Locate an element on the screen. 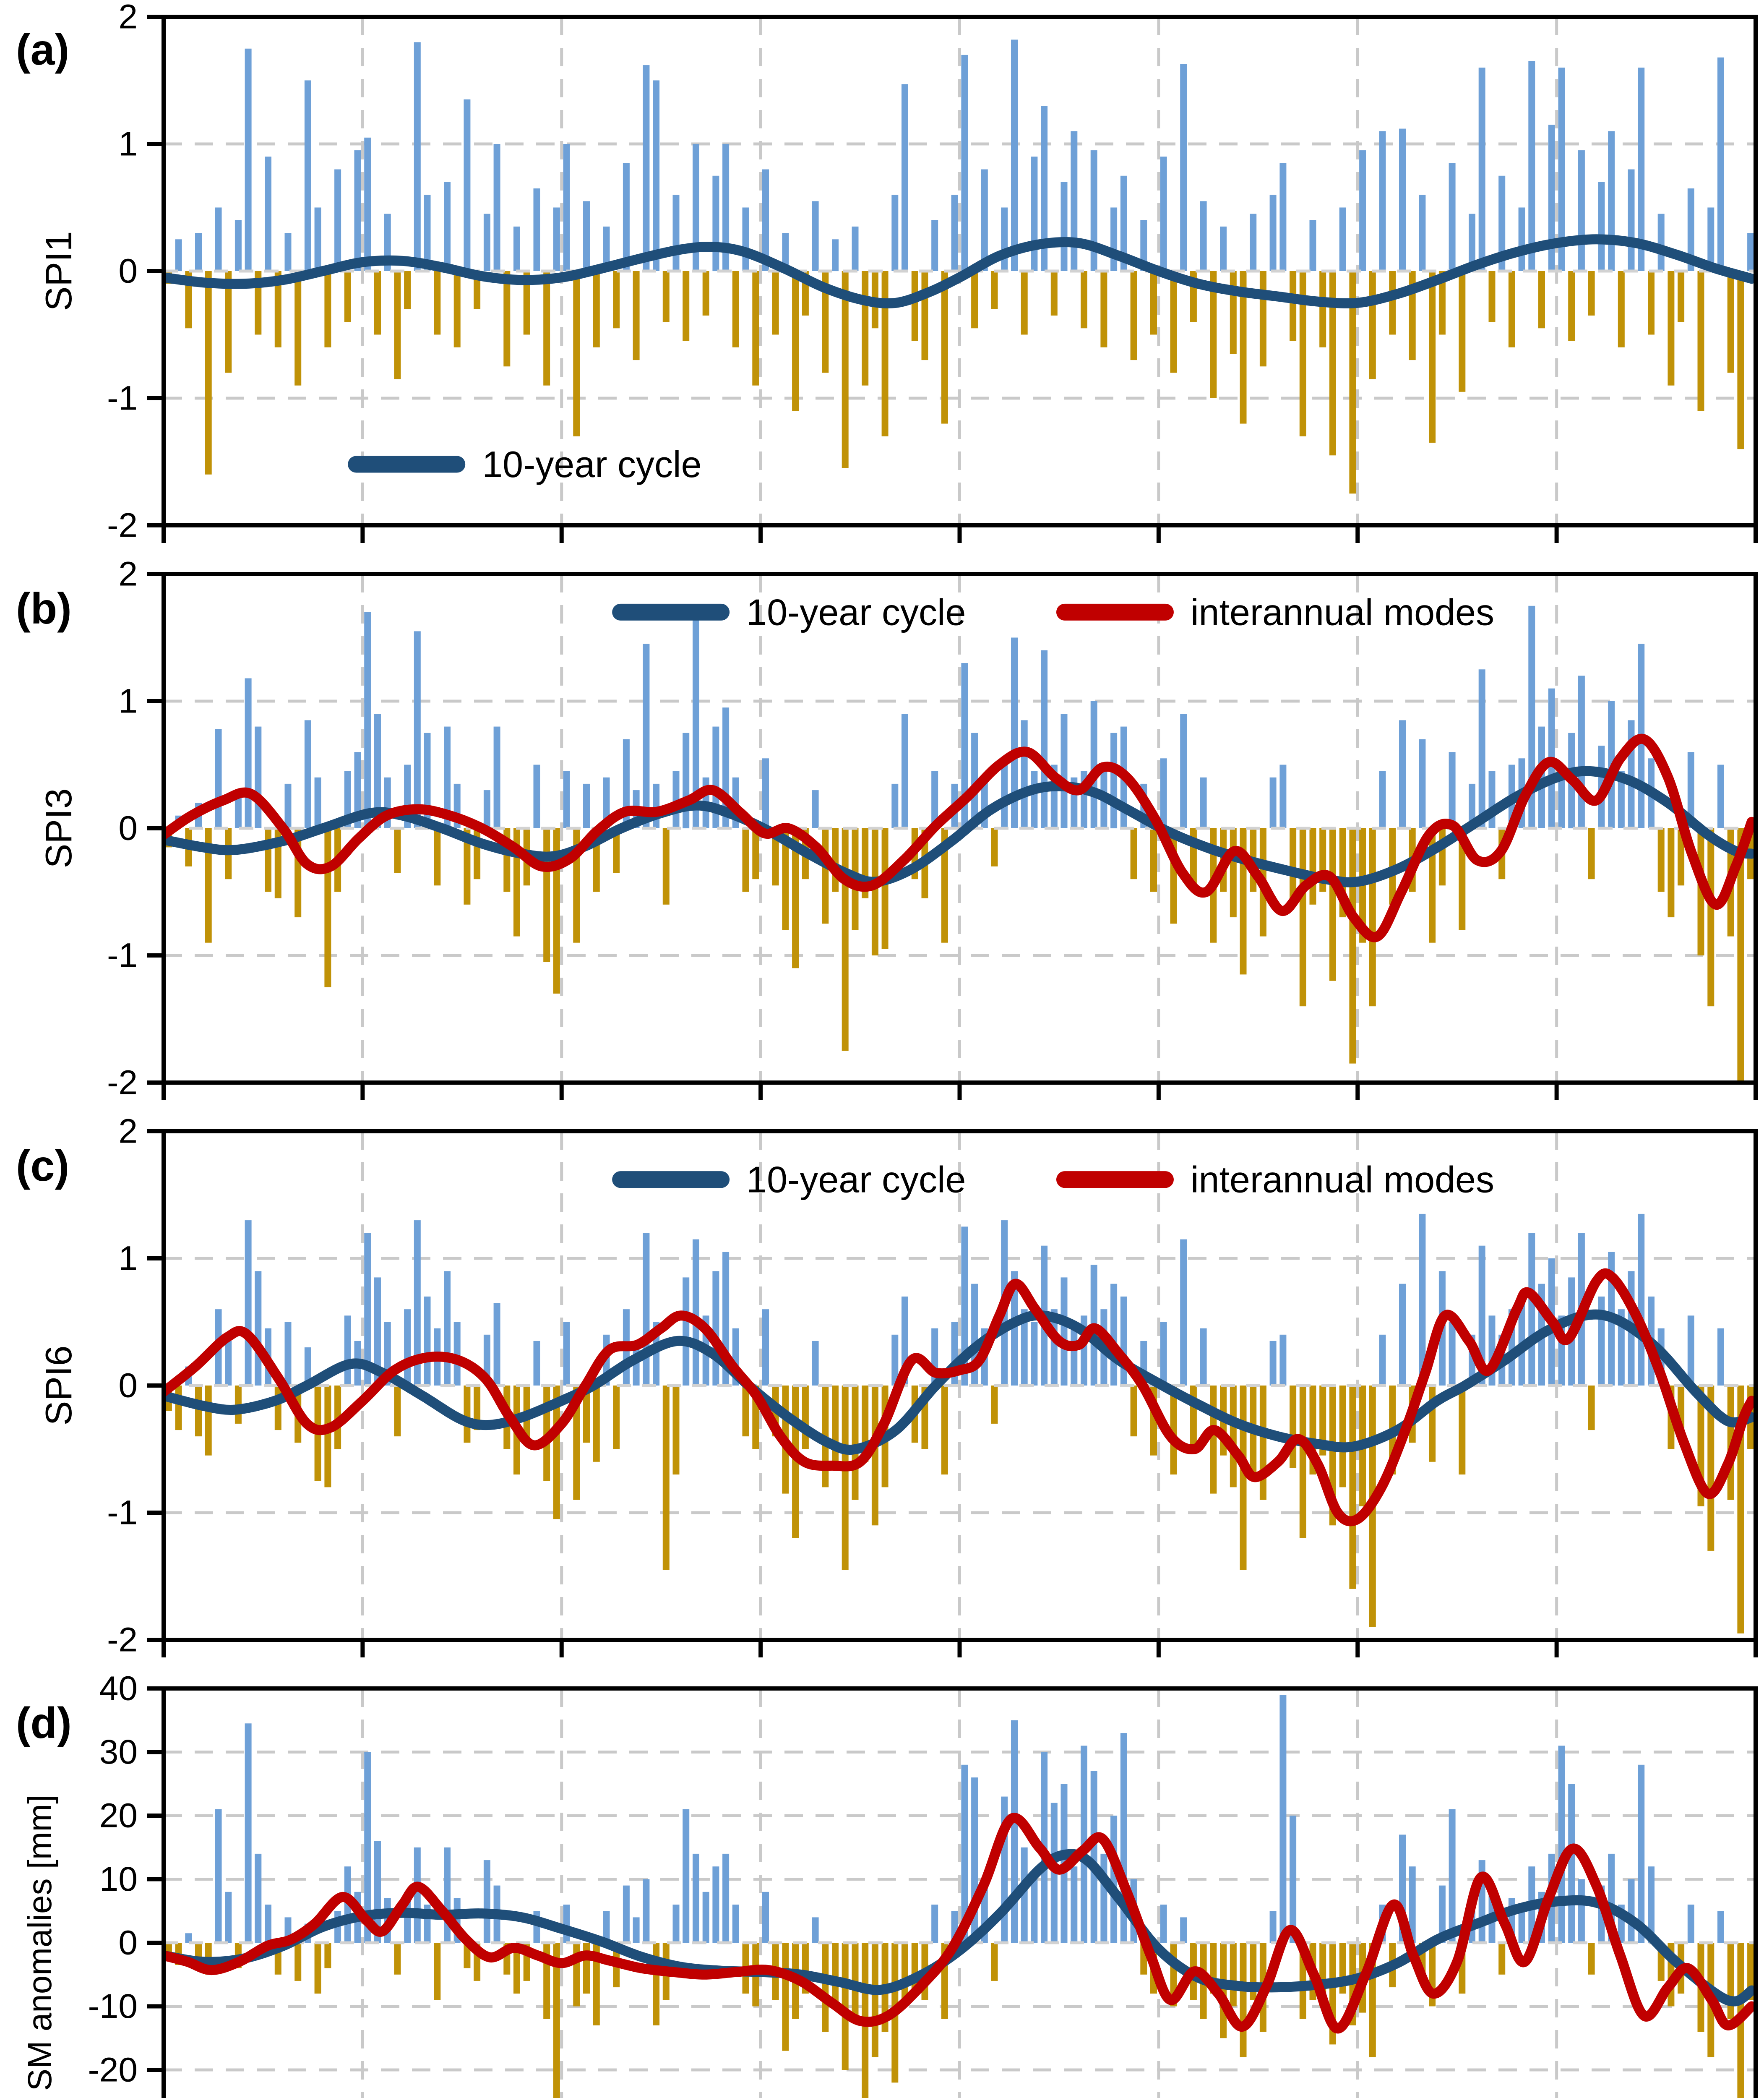 This screenshot has width=1764, height=2098. panel-a-label: (a) is located at coordinates (43, 50).